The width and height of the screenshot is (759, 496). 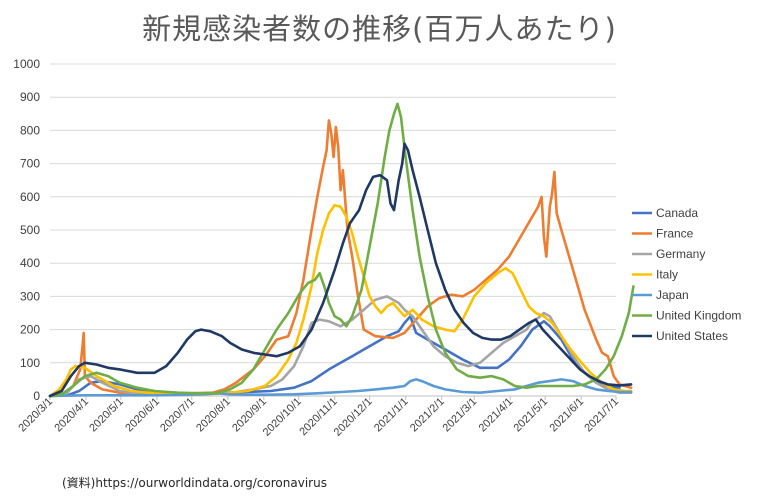 What do you see at coordinates (667, 275) in the screenshot?
I see `legend-label-italy: Italy` at bounding box center [667, 275].